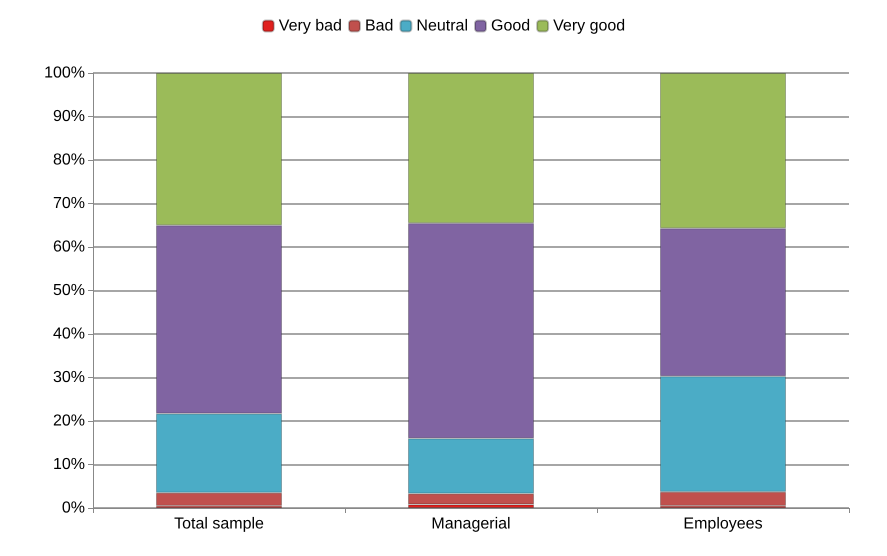 The height and width of the screenshot is (556, 887). What do you see at coordinates (68, 421) in the screenshot?
I see `y-tick-label: 20%` at bounding box center [68, 421].